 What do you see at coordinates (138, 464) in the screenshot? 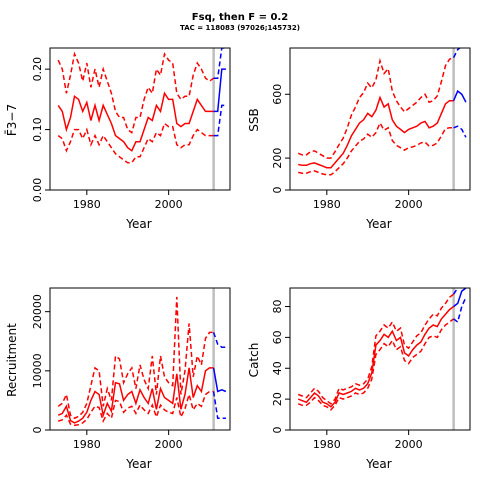
I see `recruitment-x-axis-label: Year` at bounding box center [138, 464].